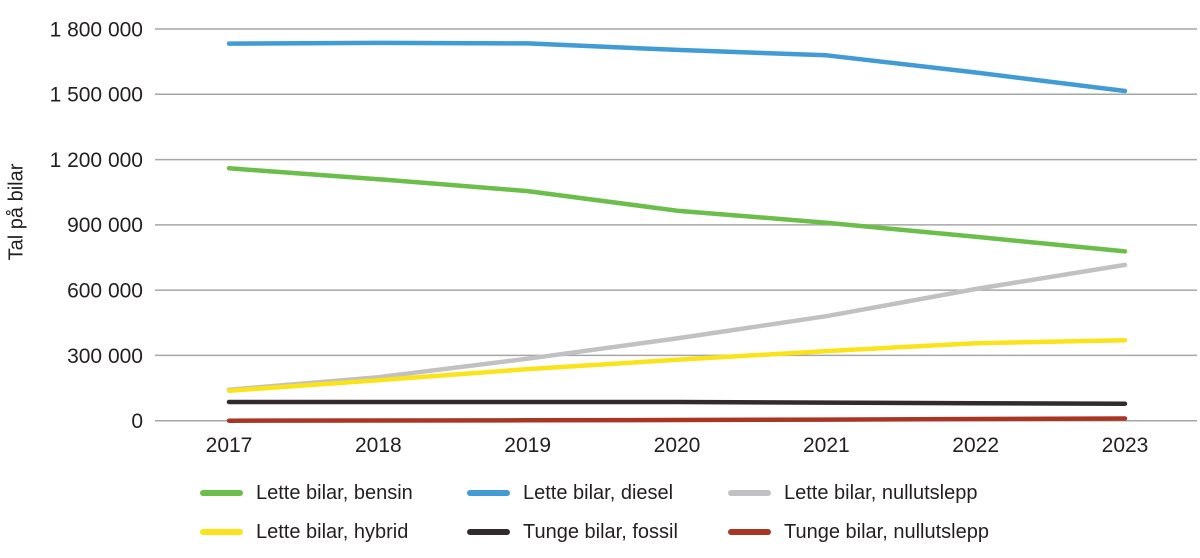  I want to click on legend-swatch-green-line-icon, so click(221, 493).